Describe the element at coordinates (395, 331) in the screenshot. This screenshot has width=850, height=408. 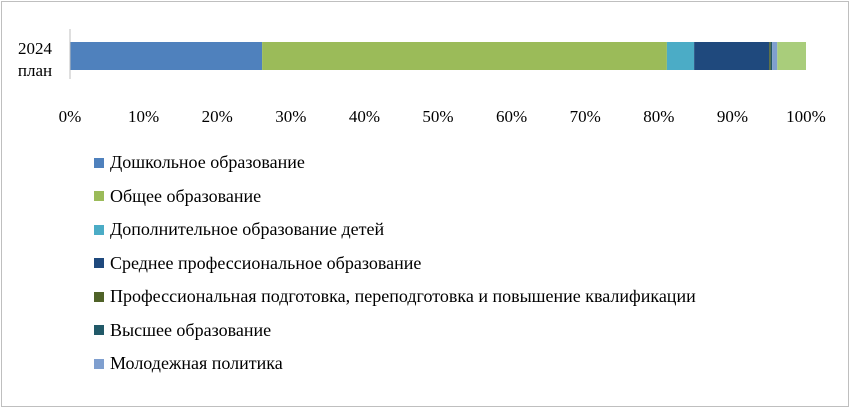
I see `legend-item: Высшее образование` at that location.